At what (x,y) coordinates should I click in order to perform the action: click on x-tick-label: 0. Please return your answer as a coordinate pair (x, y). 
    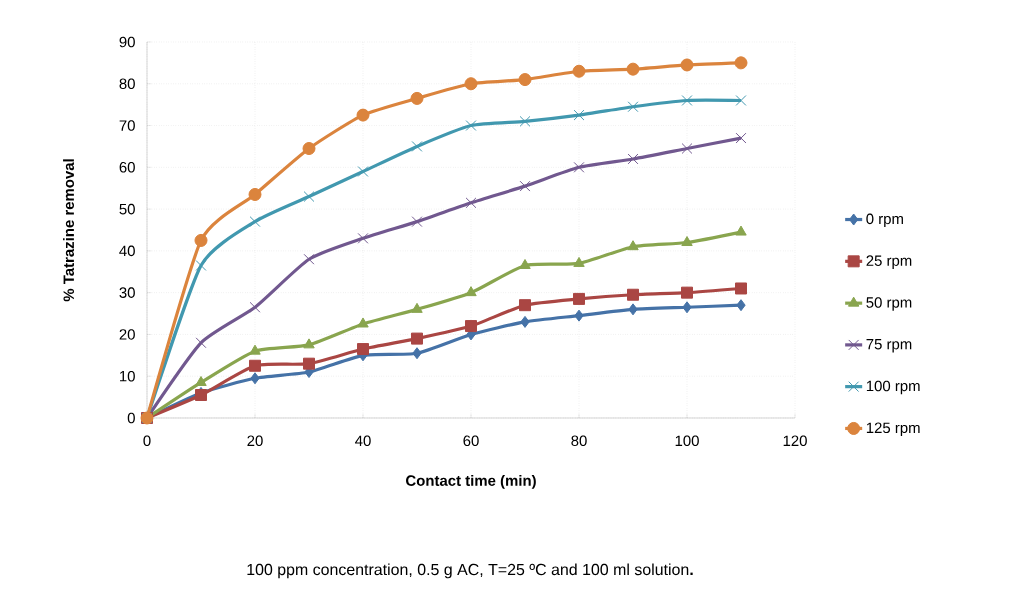
    Looking at the image, I should click on (147, 441).